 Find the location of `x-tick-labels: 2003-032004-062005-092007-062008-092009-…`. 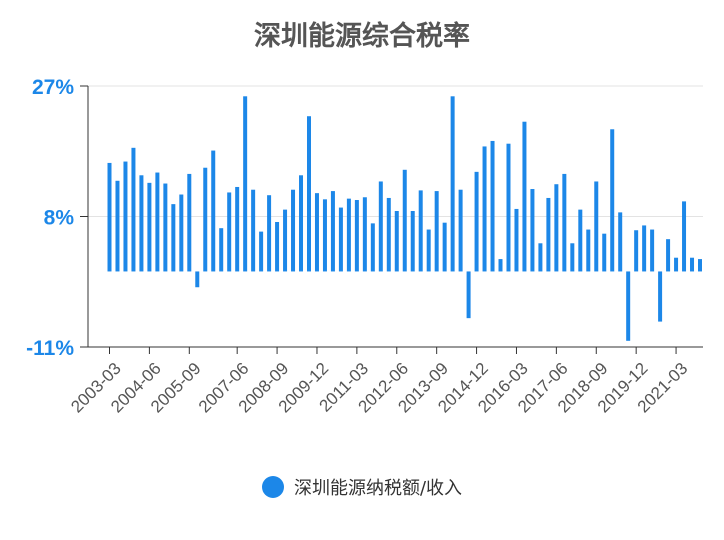

x-tick-labels: 2003-032004-062005-092007-062008-092009-… is located at coordinates (379, 381).